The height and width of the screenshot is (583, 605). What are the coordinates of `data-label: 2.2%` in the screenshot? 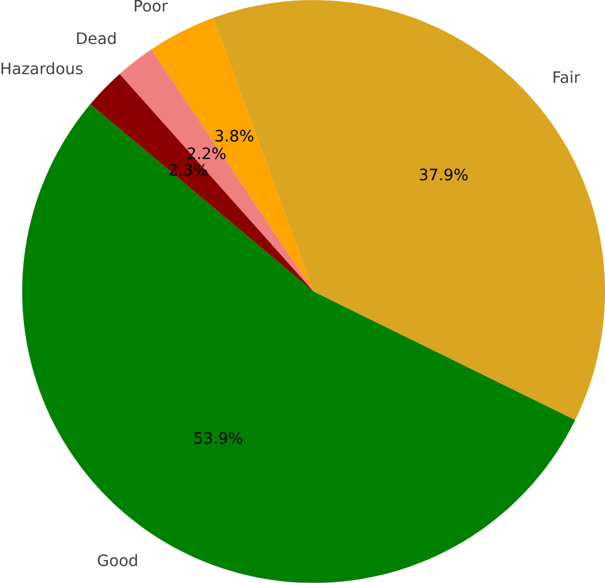 It's located at (207, 153).